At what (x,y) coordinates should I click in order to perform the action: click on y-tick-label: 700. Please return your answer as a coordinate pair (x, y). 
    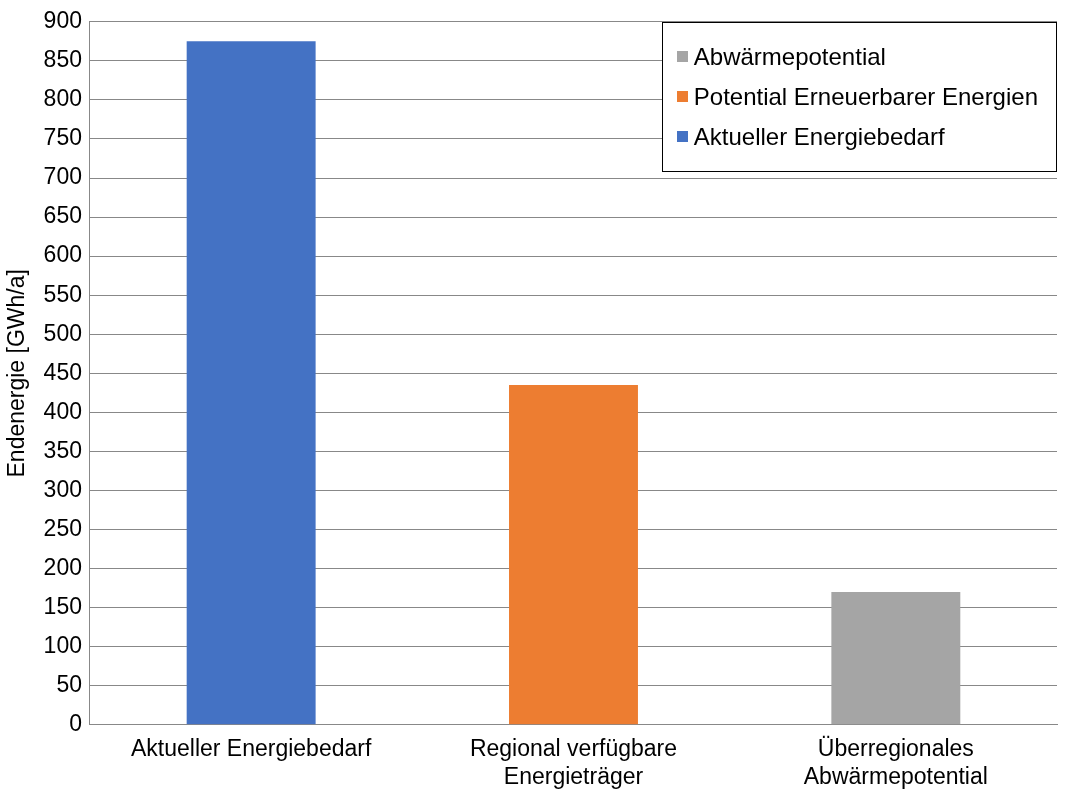
    Looking at the image, I should click on (62, 176).